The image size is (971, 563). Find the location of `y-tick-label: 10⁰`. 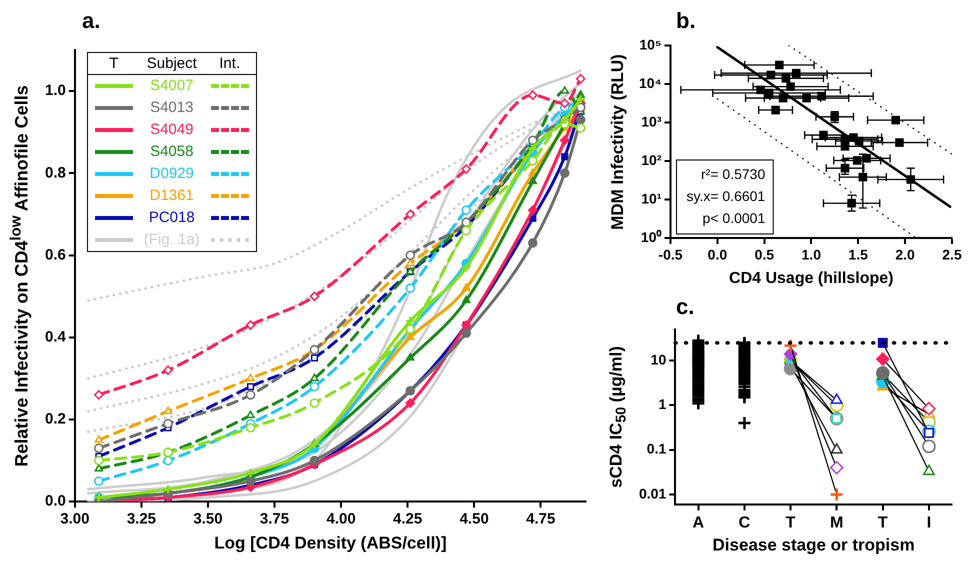

y-tick-label: 10⁰ is located at coordinates (651, 236).